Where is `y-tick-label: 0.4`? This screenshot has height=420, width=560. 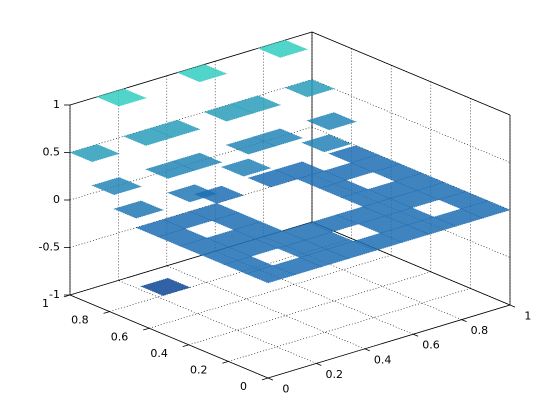 y-tick-label: 0.4 is located at coordinates (159, 353).